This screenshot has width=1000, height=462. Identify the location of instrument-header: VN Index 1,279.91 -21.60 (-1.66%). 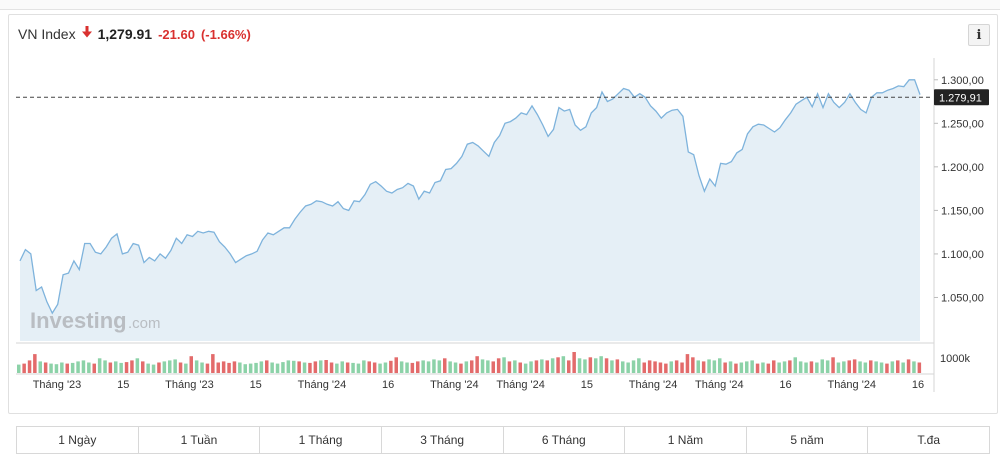
(134, 34).